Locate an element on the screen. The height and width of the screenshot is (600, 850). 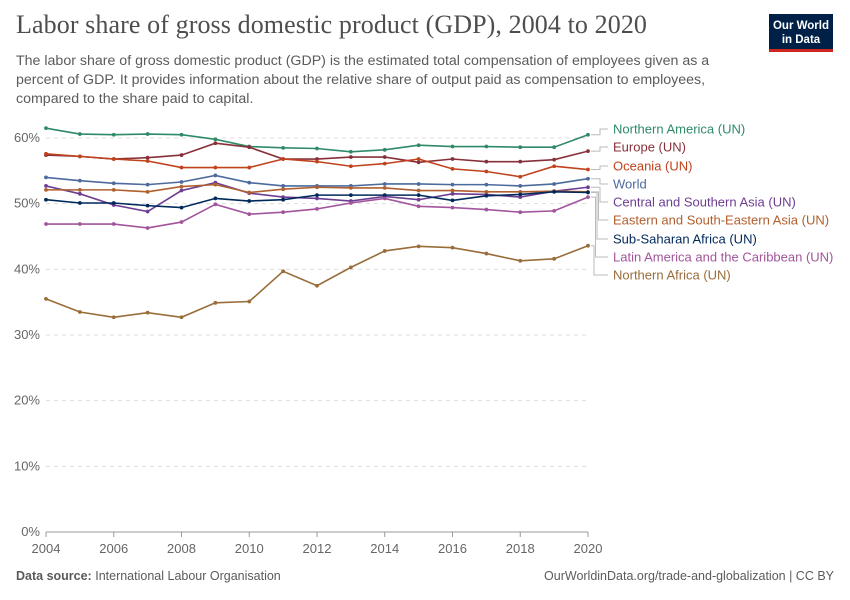
y-tick-label: 10% is located at coordinates (27, 465).